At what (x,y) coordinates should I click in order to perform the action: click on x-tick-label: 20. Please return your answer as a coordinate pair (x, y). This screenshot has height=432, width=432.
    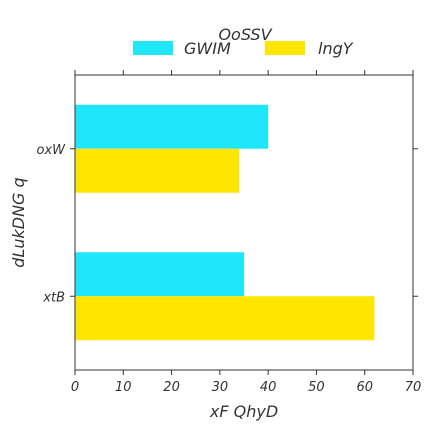
    Looking at the image, I should click on (171, 387).